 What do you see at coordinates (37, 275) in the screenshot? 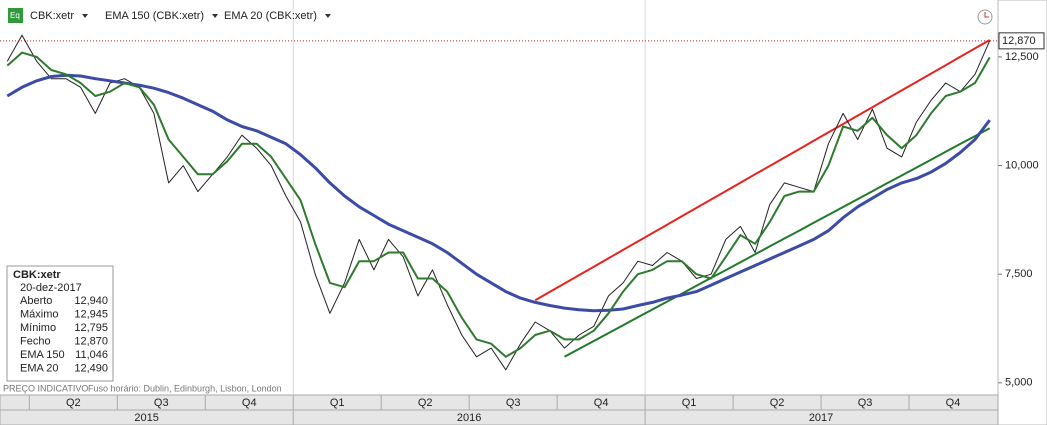
I see `info-title: CBK:xetr` at bounding box center [37, 275].